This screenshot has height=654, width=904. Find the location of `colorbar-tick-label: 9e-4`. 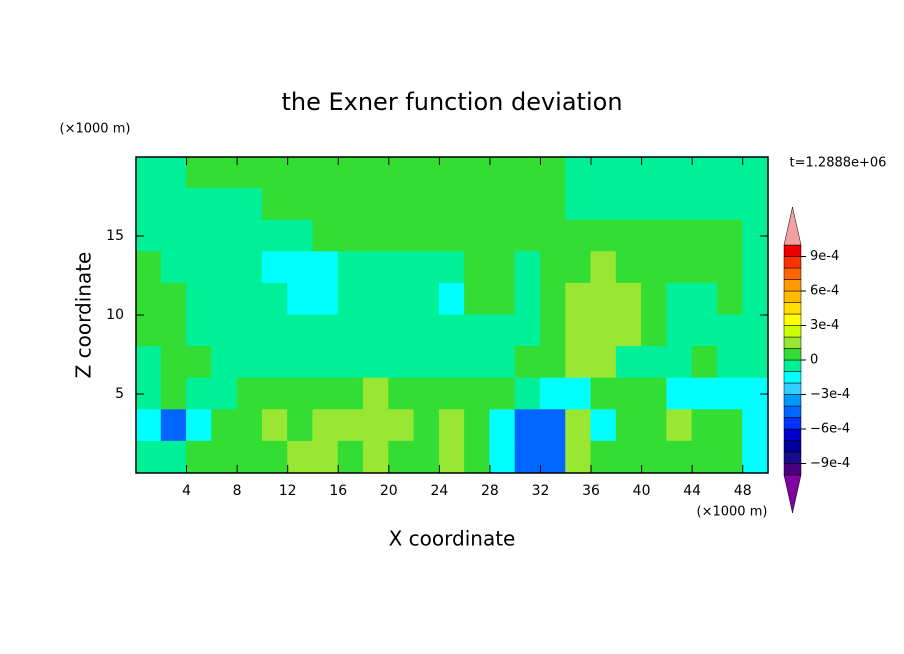

colorbar-tick-label: 9e-4 is located at coordinates (824, 256).